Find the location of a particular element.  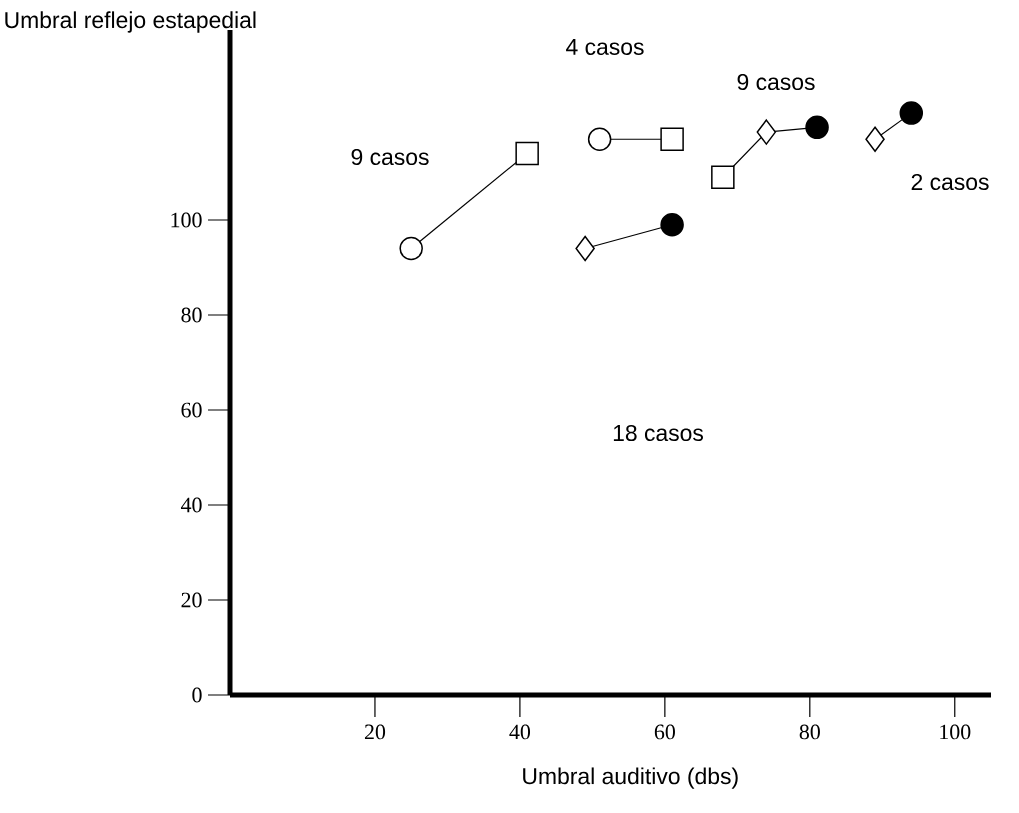

x-tick-label: 20 is located at coordinates (375, 732).